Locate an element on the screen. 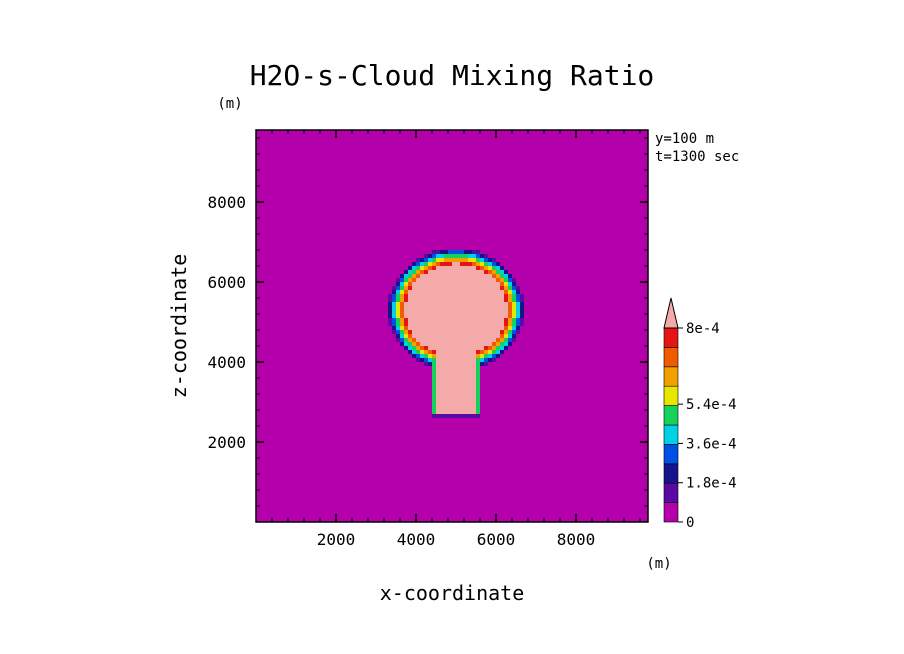  x-axis-label: x-coordinate is located at coordinates (452, 593).